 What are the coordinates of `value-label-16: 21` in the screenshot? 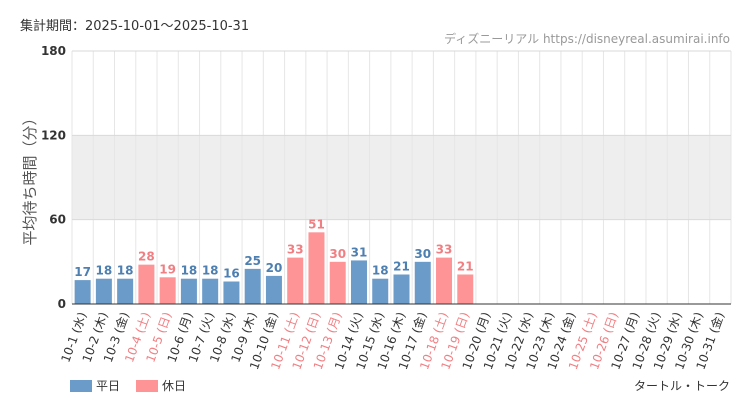 It's located at (401, 266).